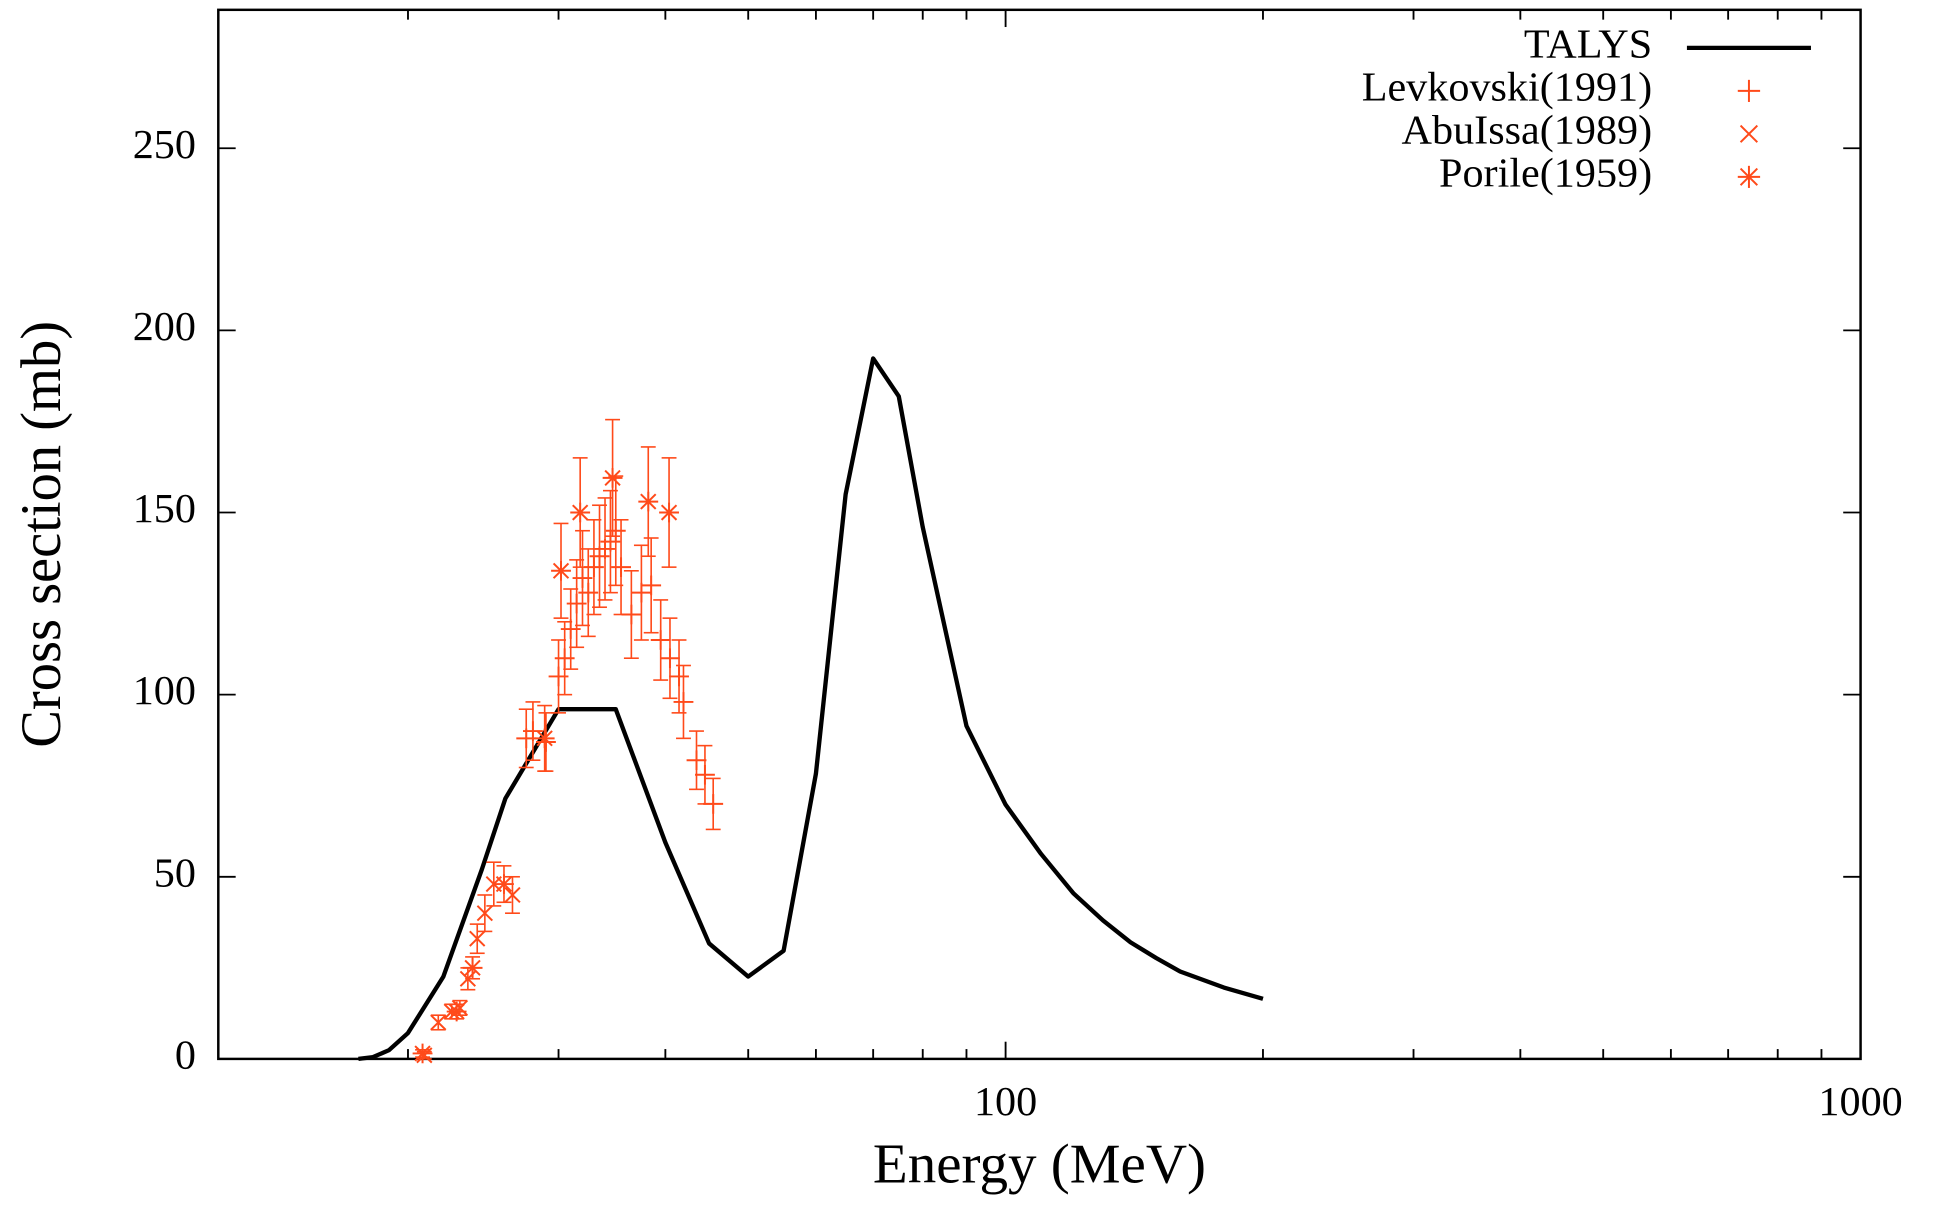  What do you see at coordinates (1039, 1164) in the screenshot?
I see `x-axis-label: Energy (MeV)` at bounding box center [1039, 1164].